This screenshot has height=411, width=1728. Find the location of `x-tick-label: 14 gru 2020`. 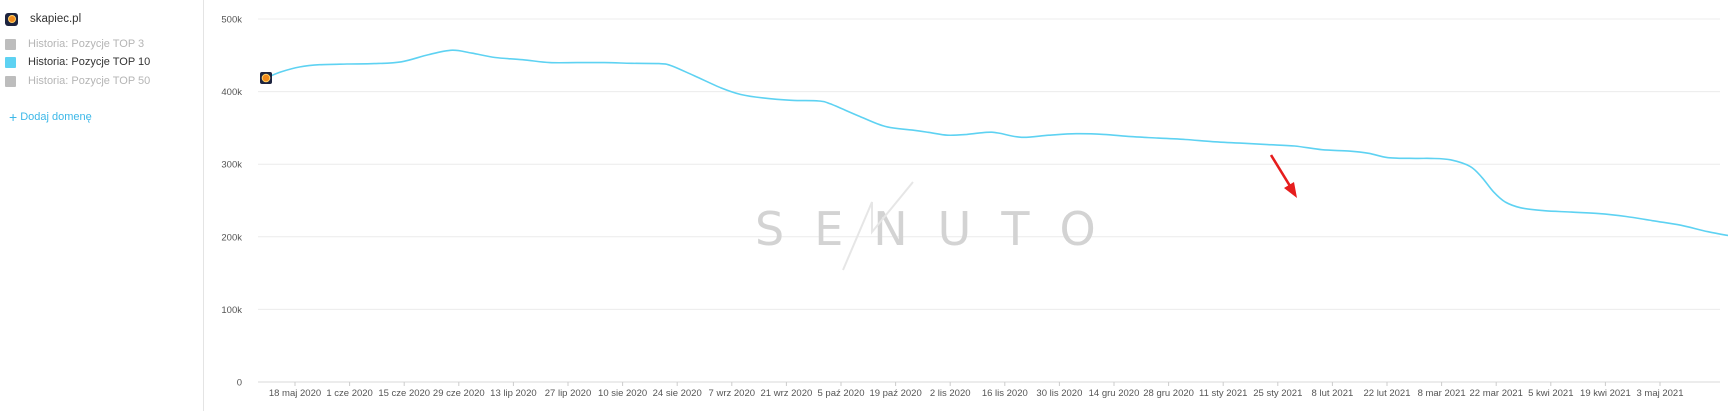

x-tick-label: 14 gru 2020 is located at coordinates (1114, 393).